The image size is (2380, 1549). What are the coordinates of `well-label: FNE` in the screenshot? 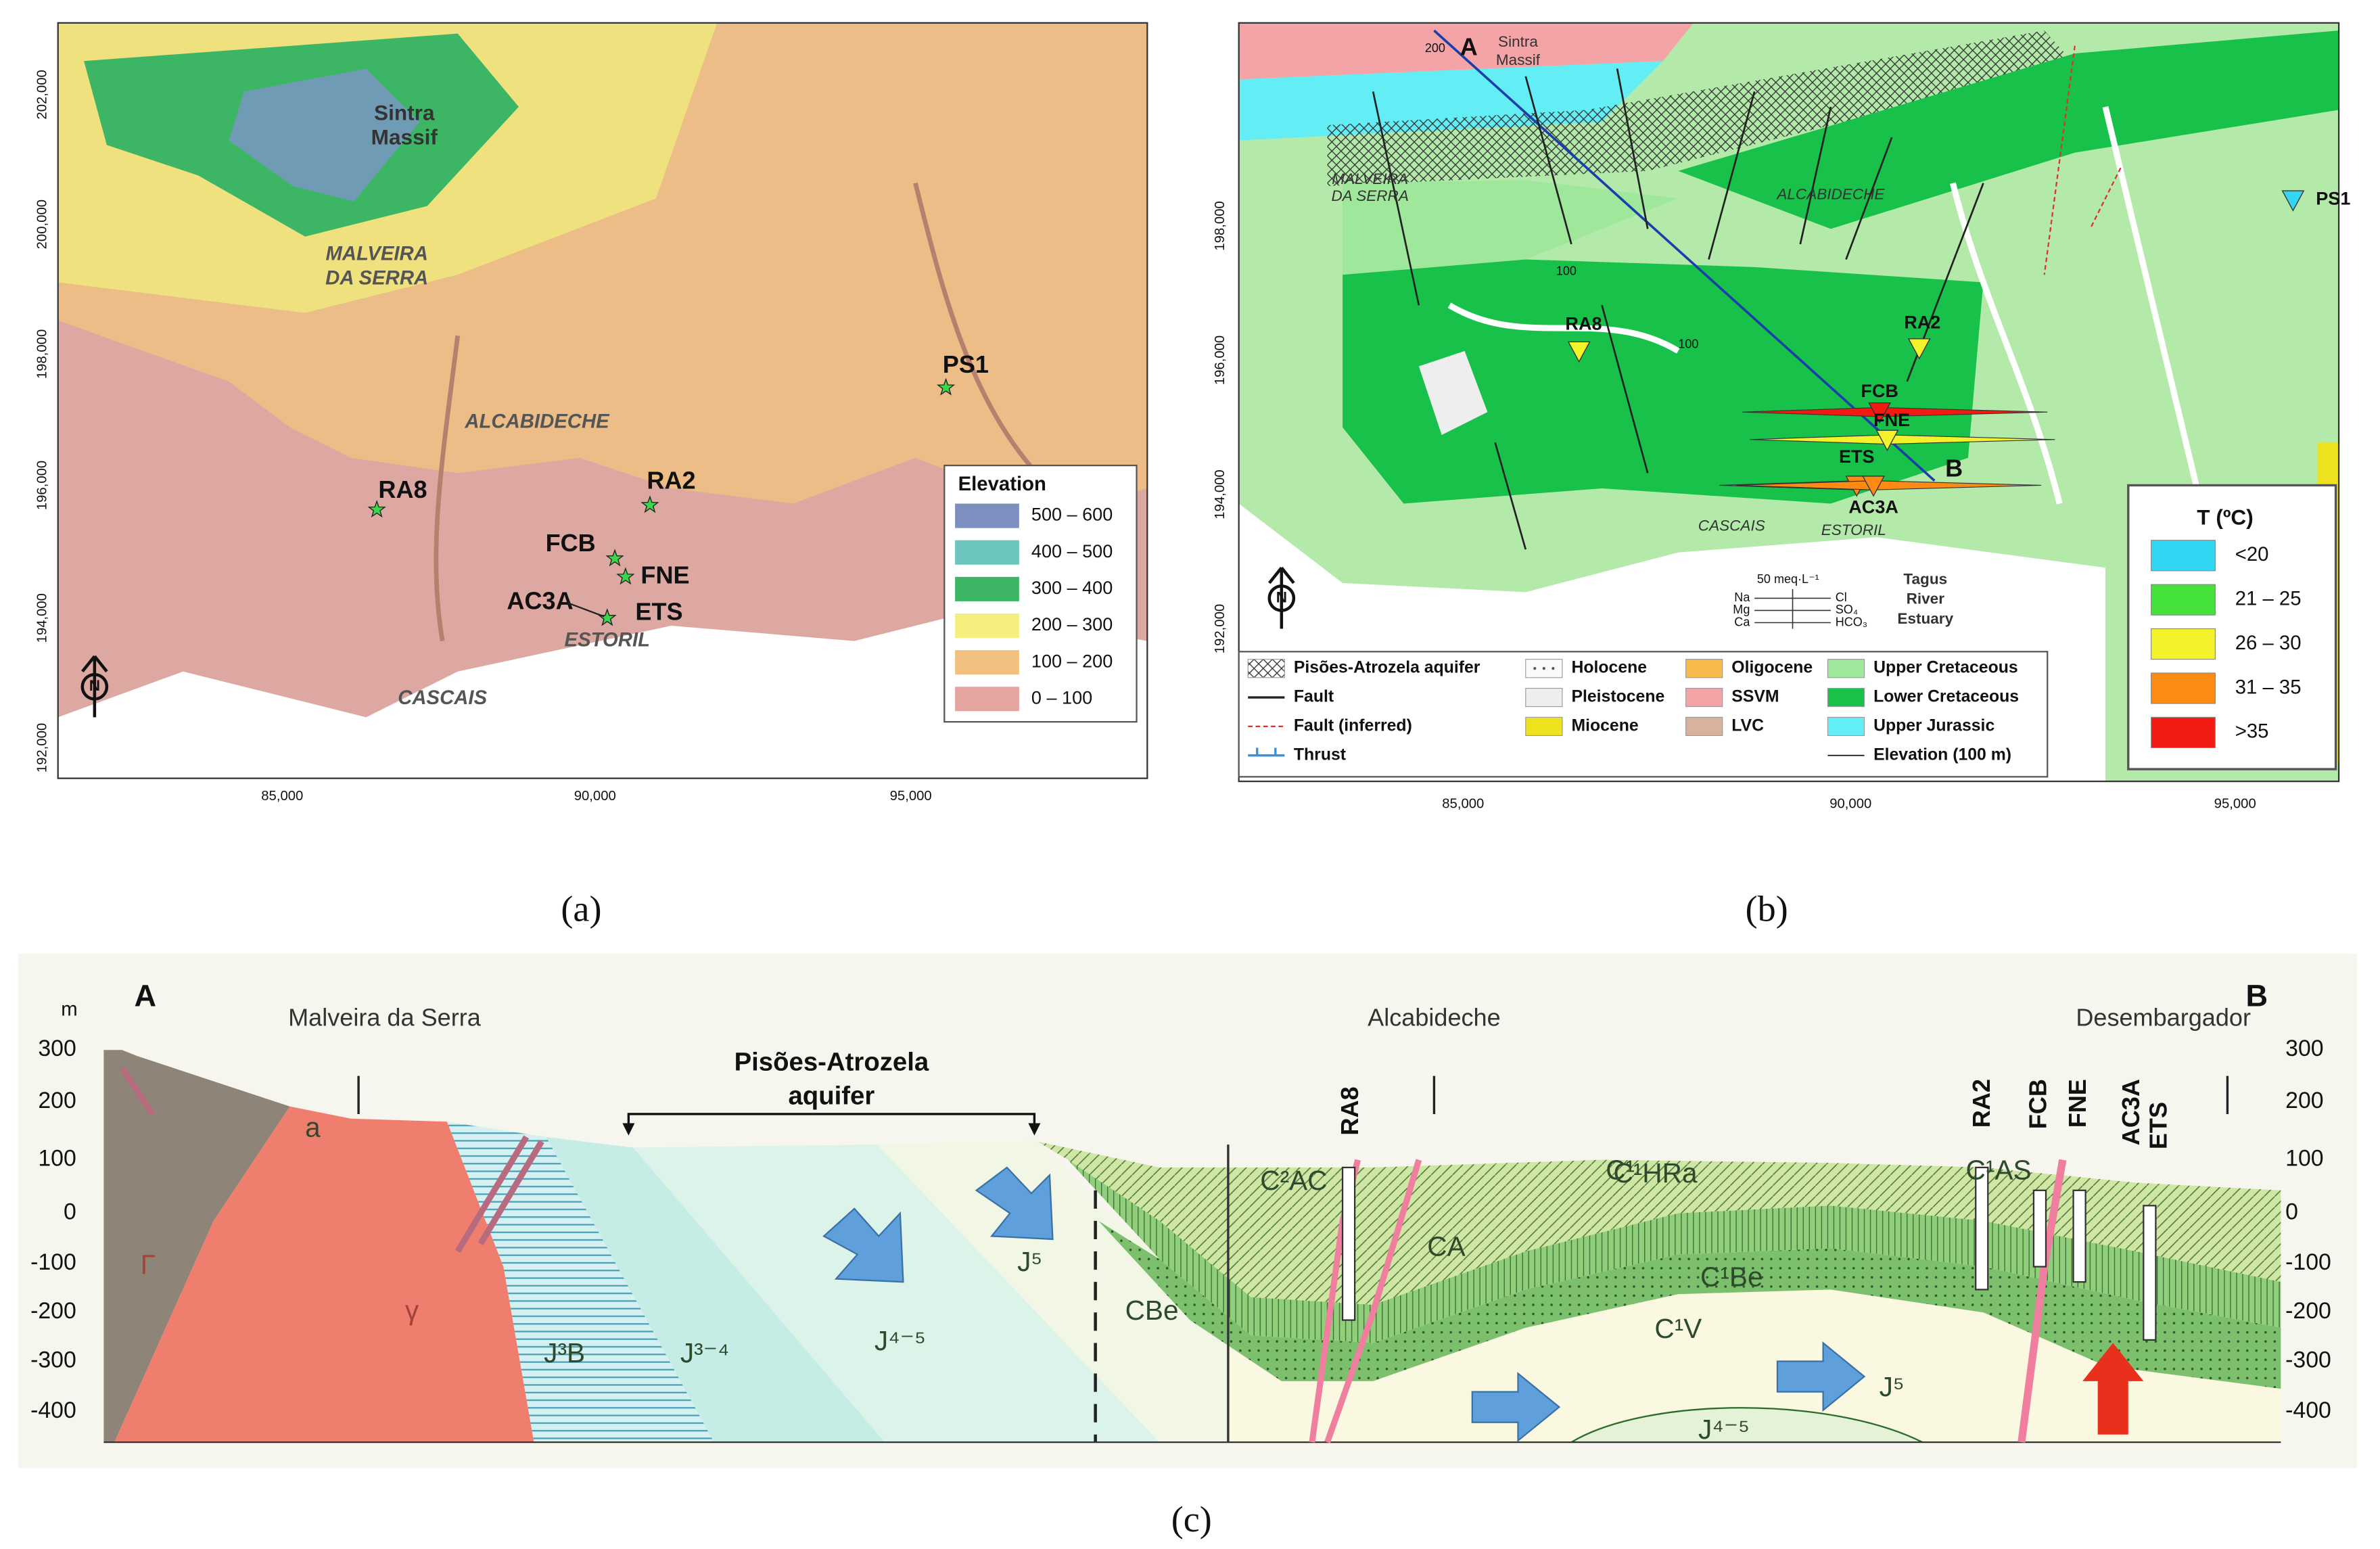 It's located at (1891, 419).